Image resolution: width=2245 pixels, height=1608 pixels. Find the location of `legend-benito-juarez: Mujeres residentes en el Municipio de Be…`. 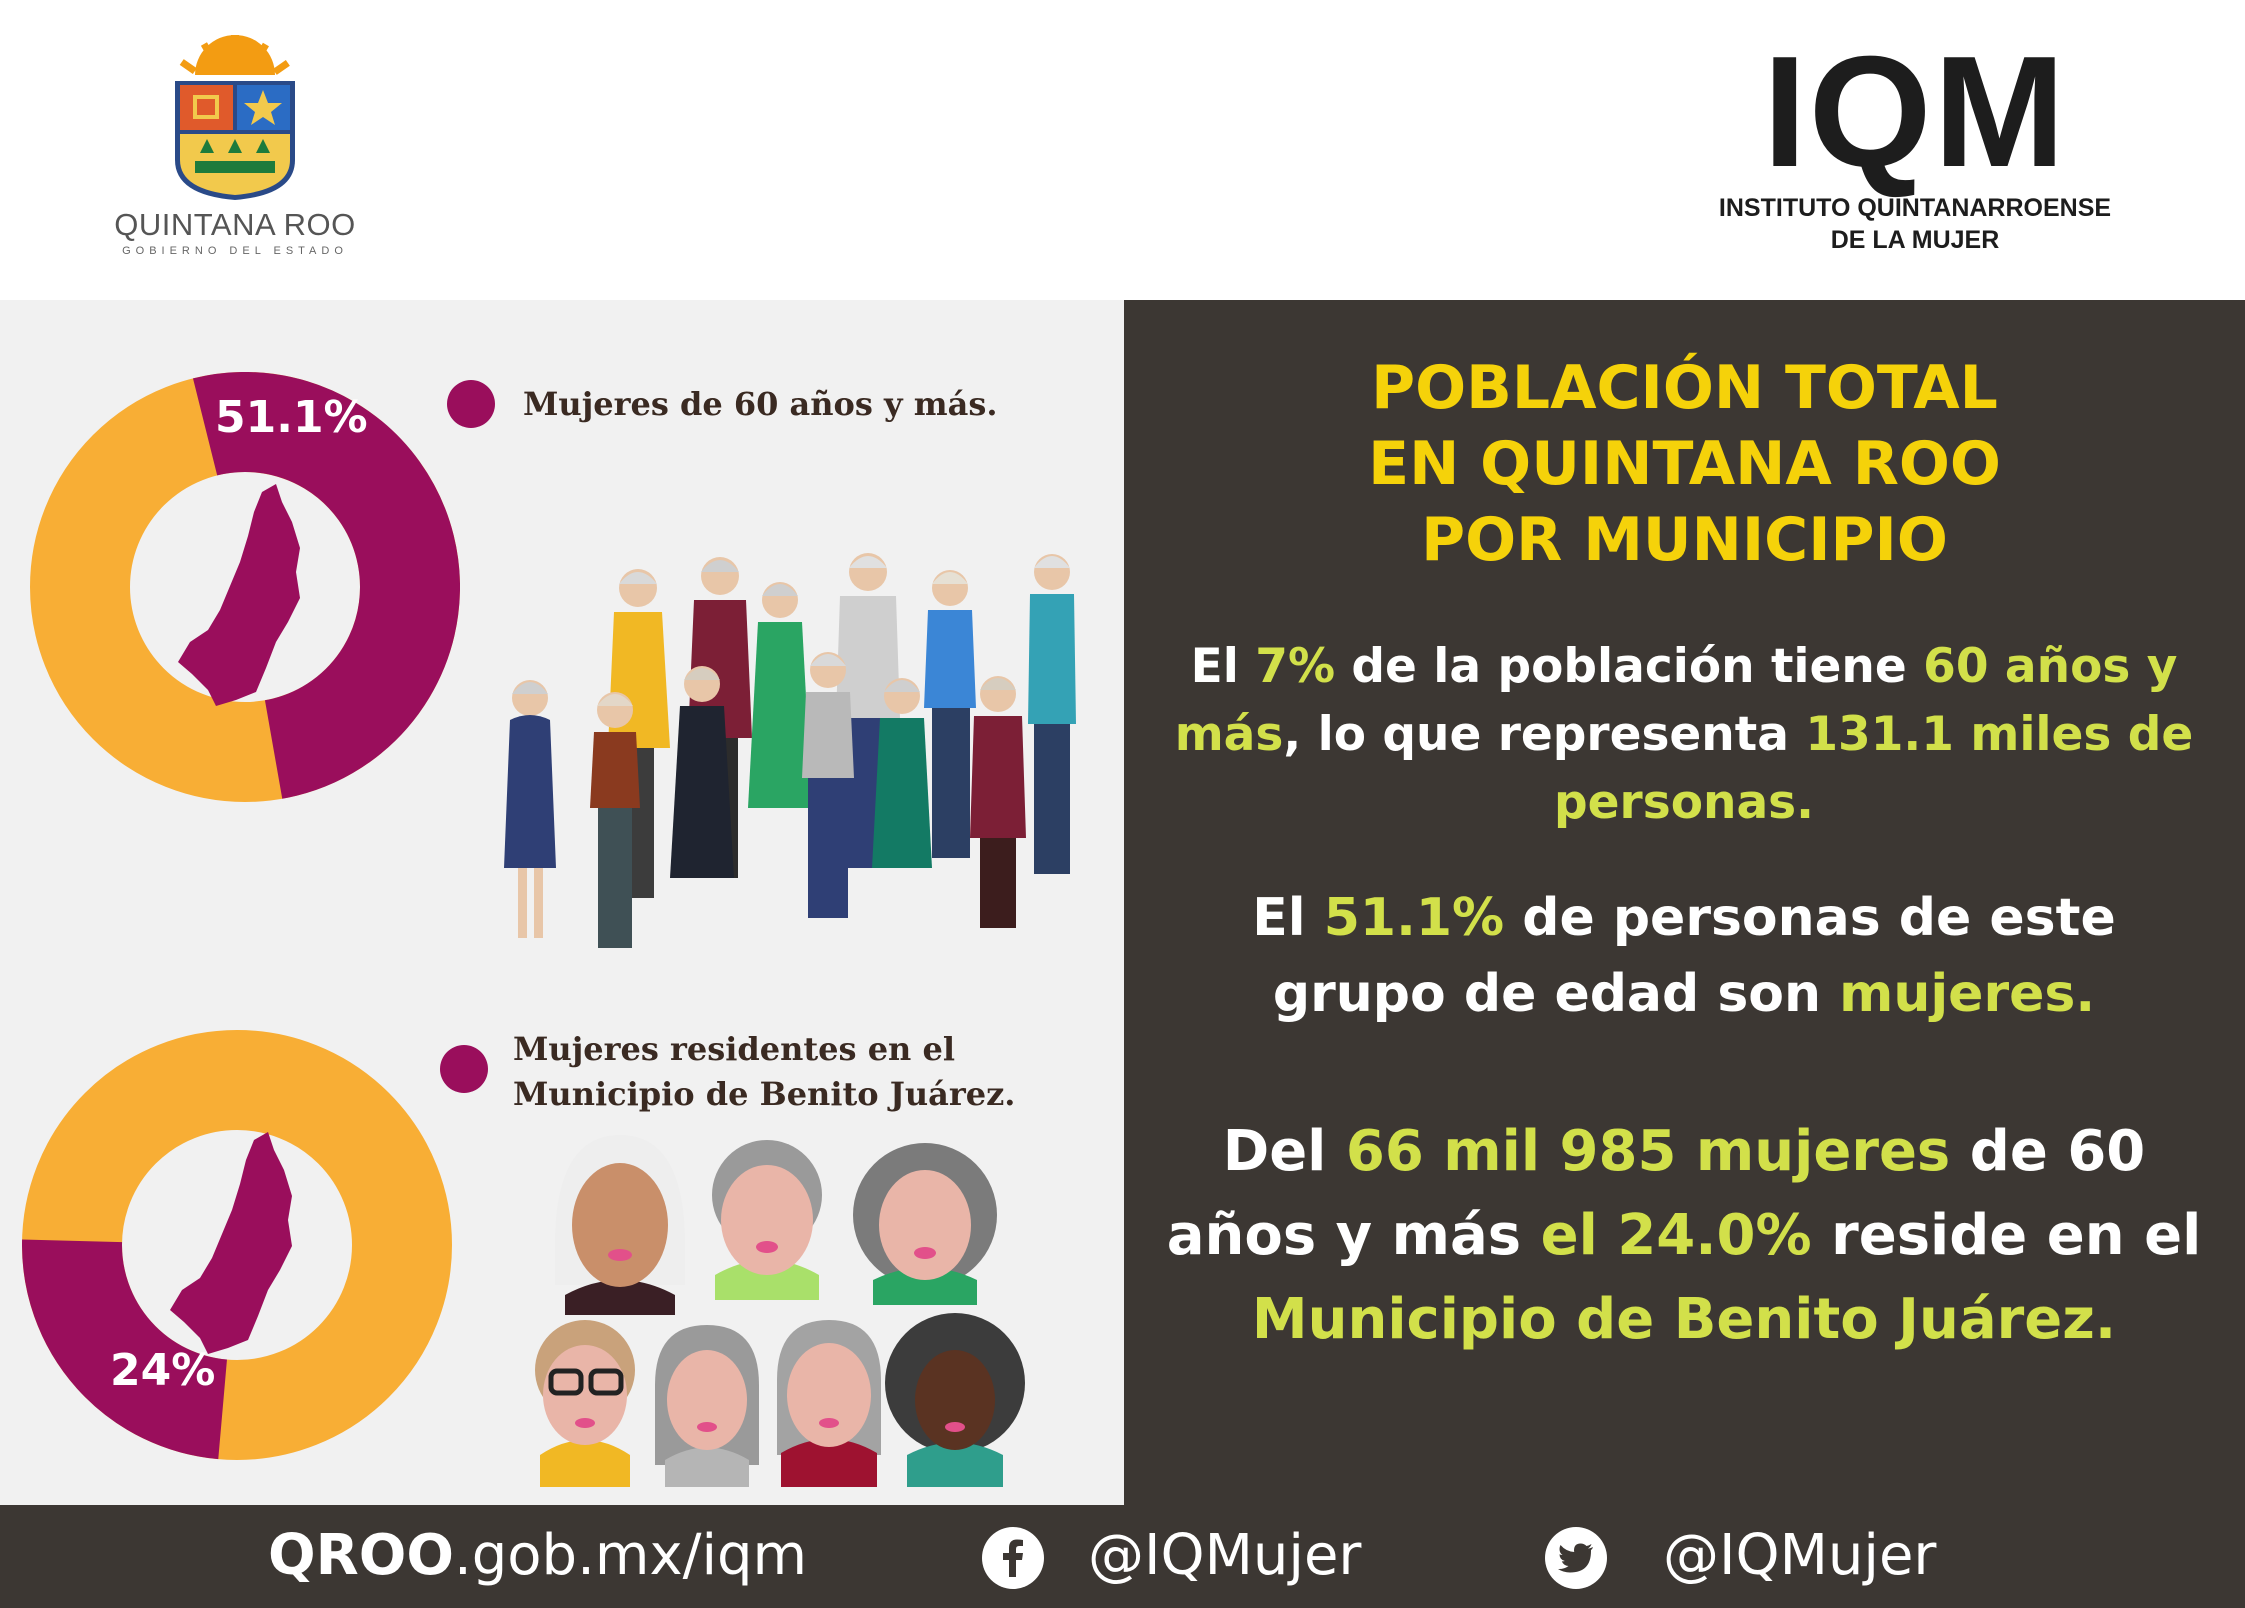

legend-benito-juarez: Mujeres residentes en el Municipio de Be… is located at coordinates (764, 1071).